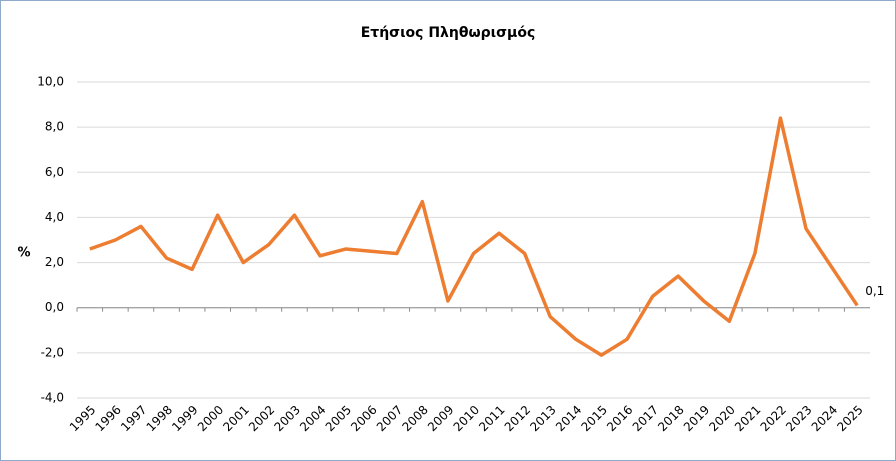  Describe the element at coordinates (54, 172) in the screenshot. I see `y-tick-label: 6,0` at that location.